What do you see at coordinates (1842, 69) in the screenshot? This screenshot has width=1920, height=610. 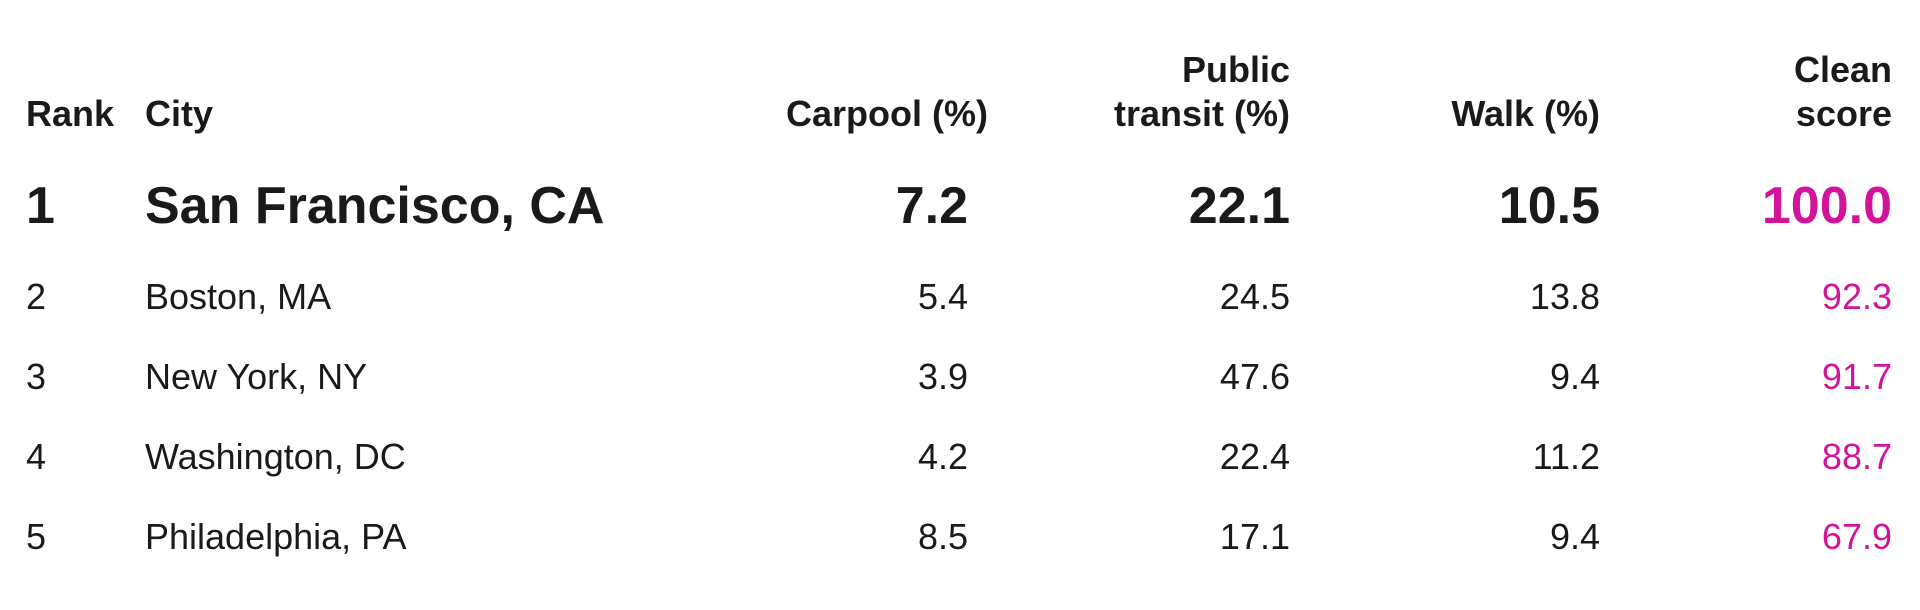 I see `header-score-line1: Clean` at bounding box center [1842, 69].